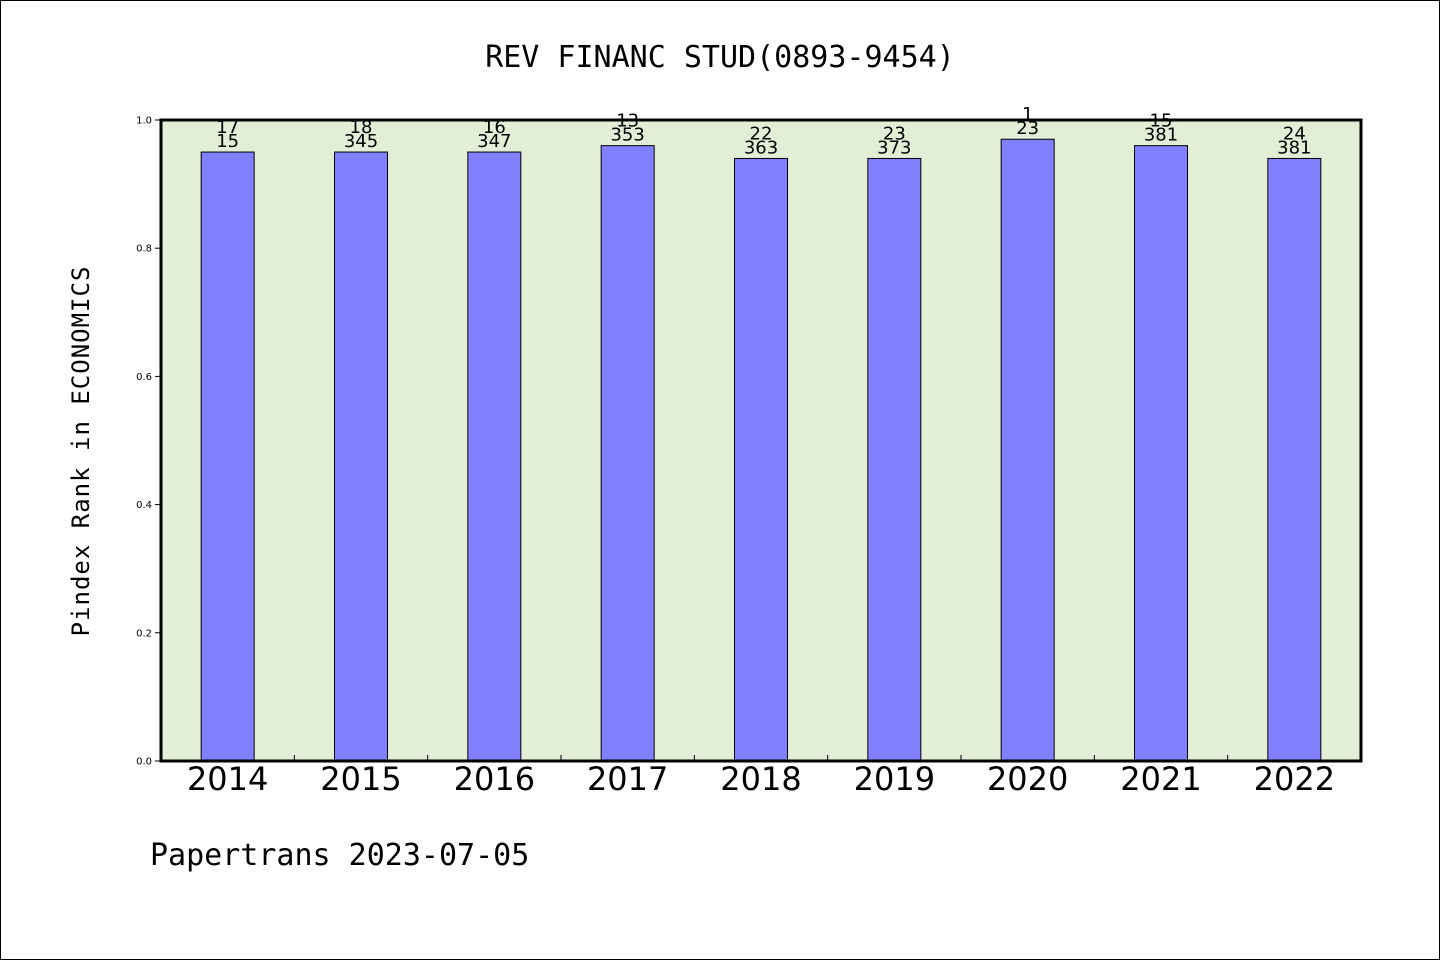  What do you see at coordinates (144, 505) in the screenshot?
I see `y-tick-label-0.4: 0.4` at bounding box center [144, 505].